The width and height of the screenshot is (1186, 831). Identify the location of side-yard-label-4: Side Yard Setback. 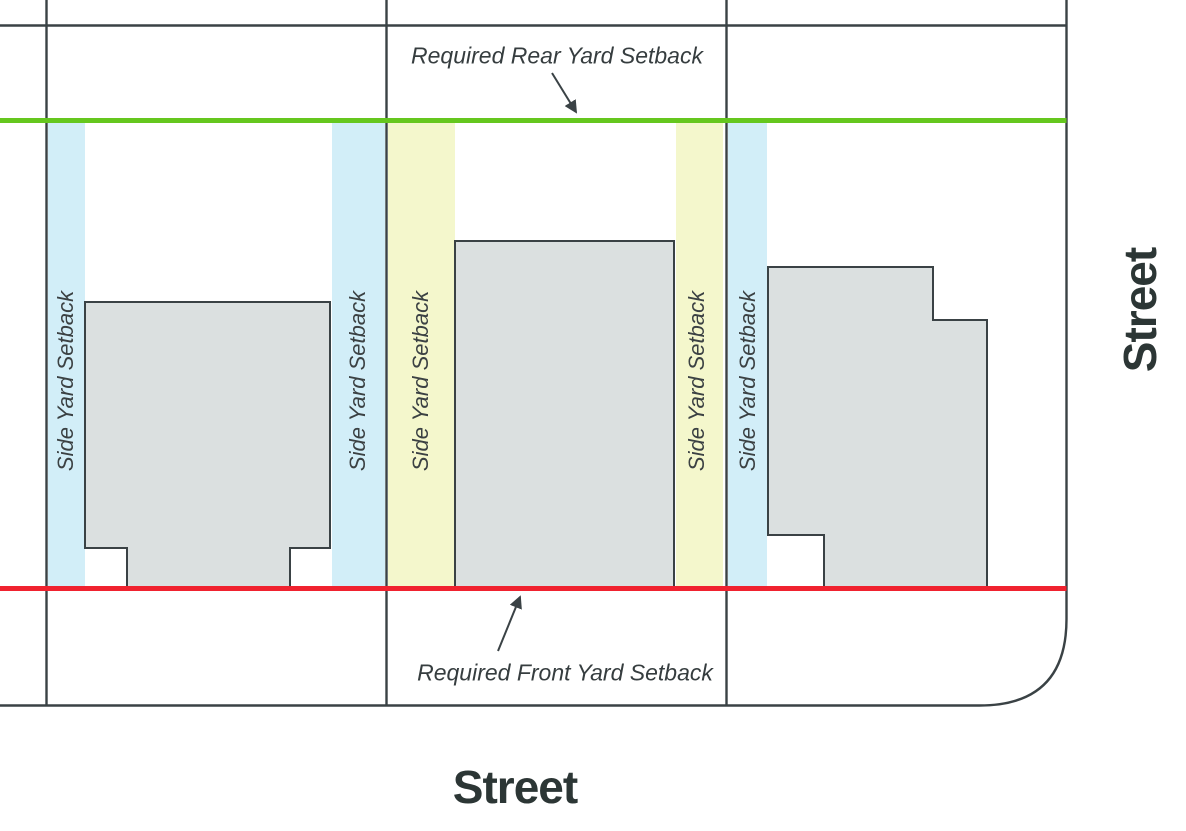
(696, 381).